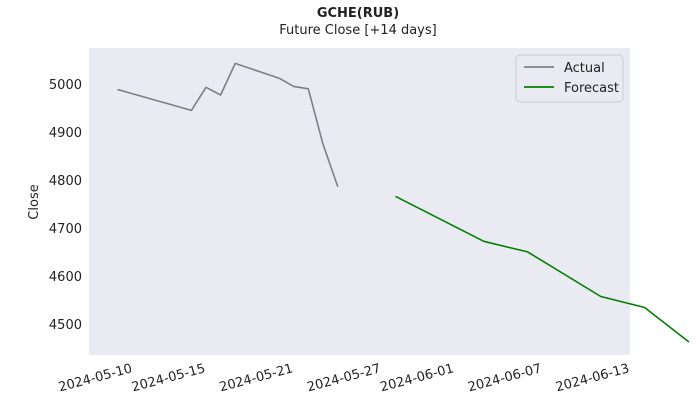 Image resolution: width=700 pixels, height=404 pixels. Describe the element at coordinates (168, 378) in the screenshot. I see `x-tick-label: 2024-05-15` at that location.